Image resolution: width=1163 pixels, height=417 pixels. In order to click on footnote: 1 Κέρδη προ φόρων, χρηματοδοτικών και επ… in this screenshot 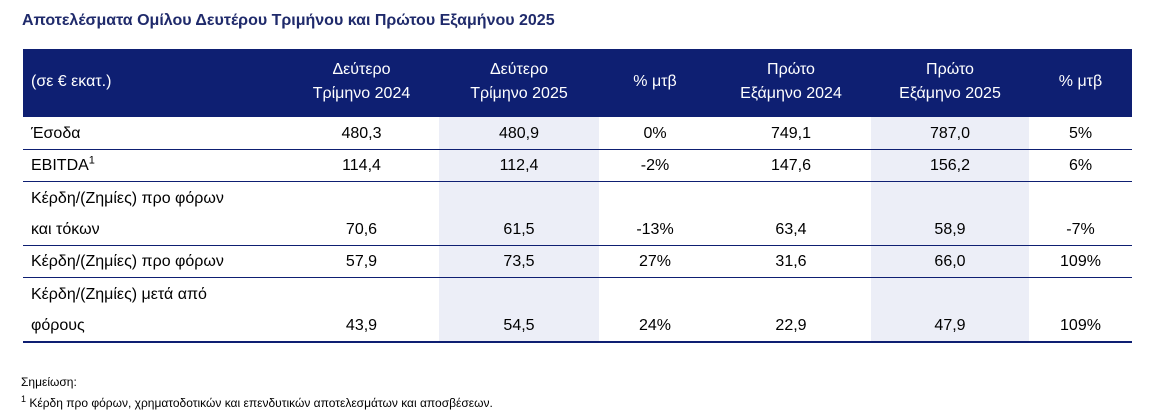, I will do `click(257, 402)`.